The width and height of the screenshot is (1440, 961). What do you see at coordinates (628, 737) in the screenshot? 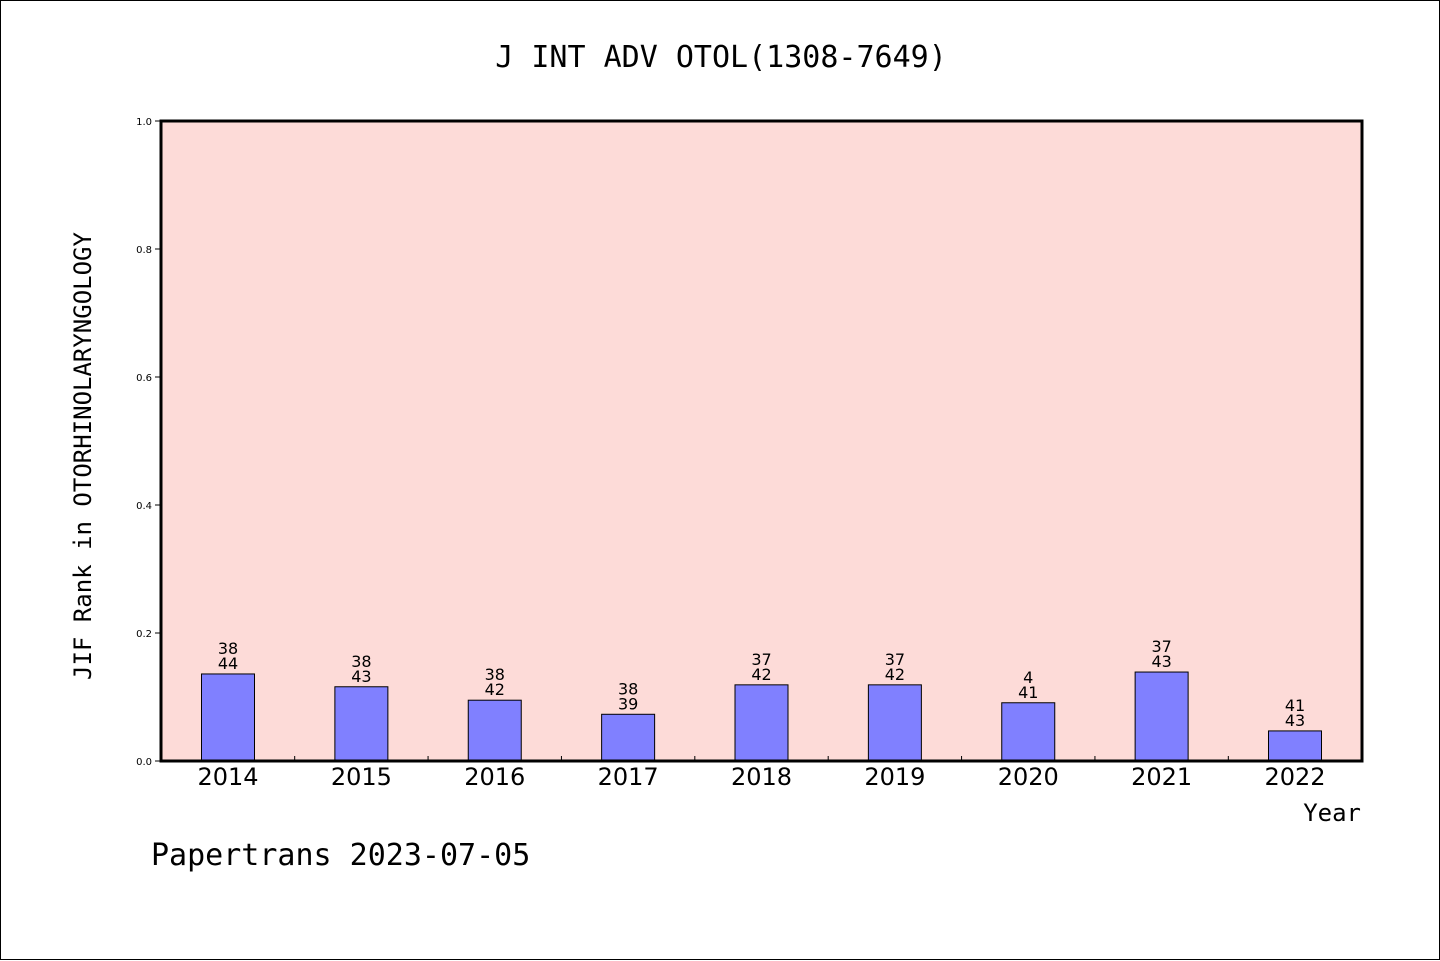
I see `bar-2017` at bounding box center [628, 737].